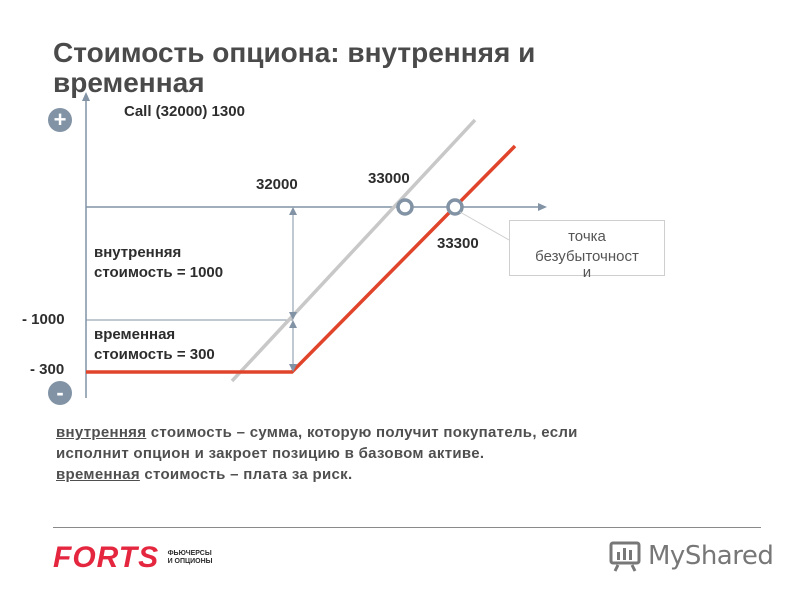  I want to click on time-value-arrow-head-bottom, so click(293, 368).